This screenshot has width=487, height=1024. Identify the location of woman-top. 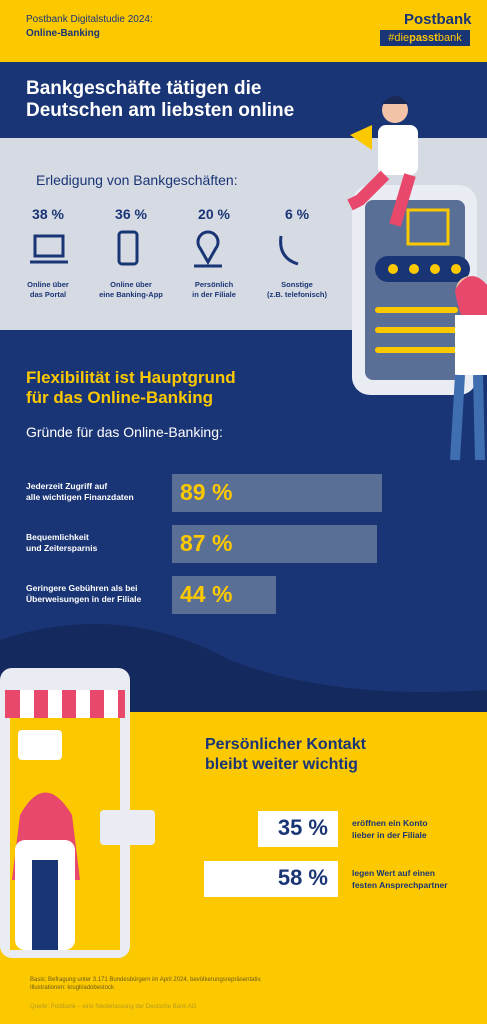
(471, 345).